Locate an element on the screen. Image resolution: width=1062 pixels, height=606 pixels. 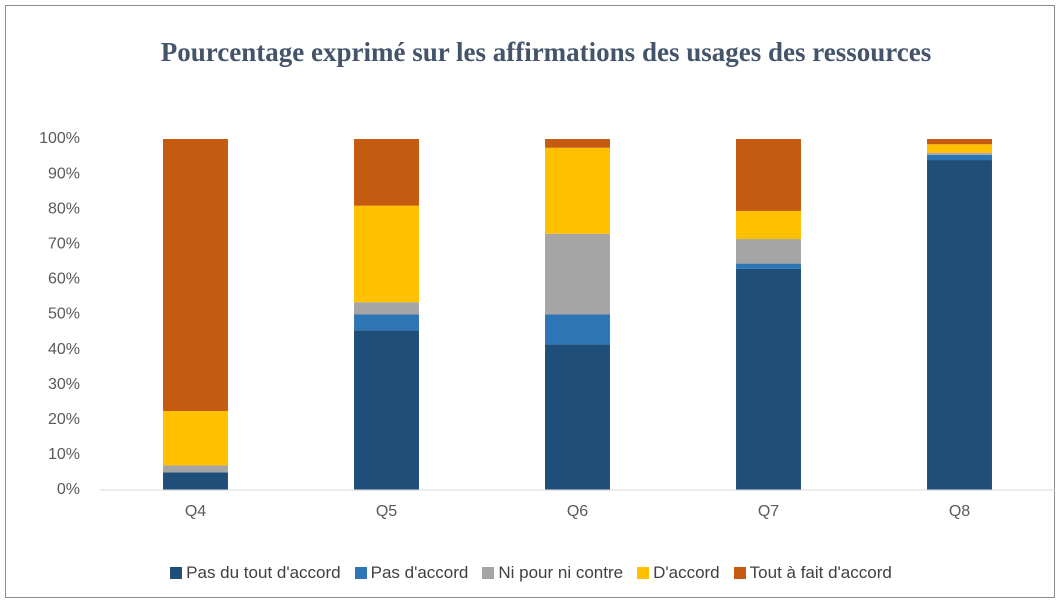
legend-label: Pas du tout d'accord is located at coordinates (263, 572).